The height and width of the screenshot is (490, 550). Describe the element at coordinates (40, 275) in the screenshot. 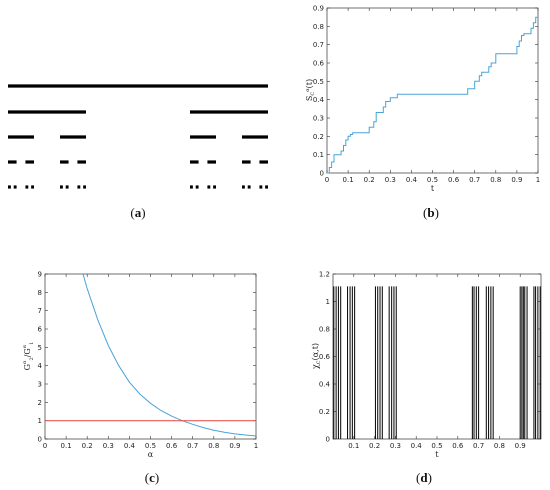

I see `y-tick-label: 9` at that location.